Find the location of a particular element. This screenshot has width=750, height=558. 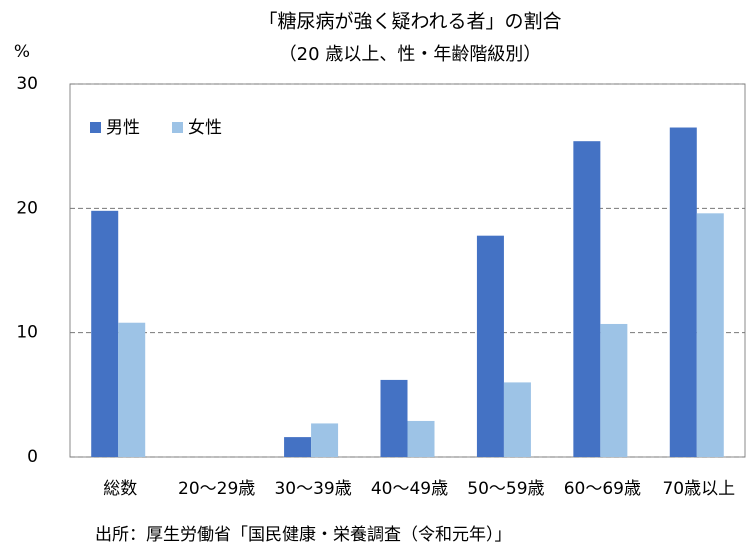

source-note: 出所：厚生労働省「国民健康・栄養調査（令和元年）」 is located at coordinates (303, 535).